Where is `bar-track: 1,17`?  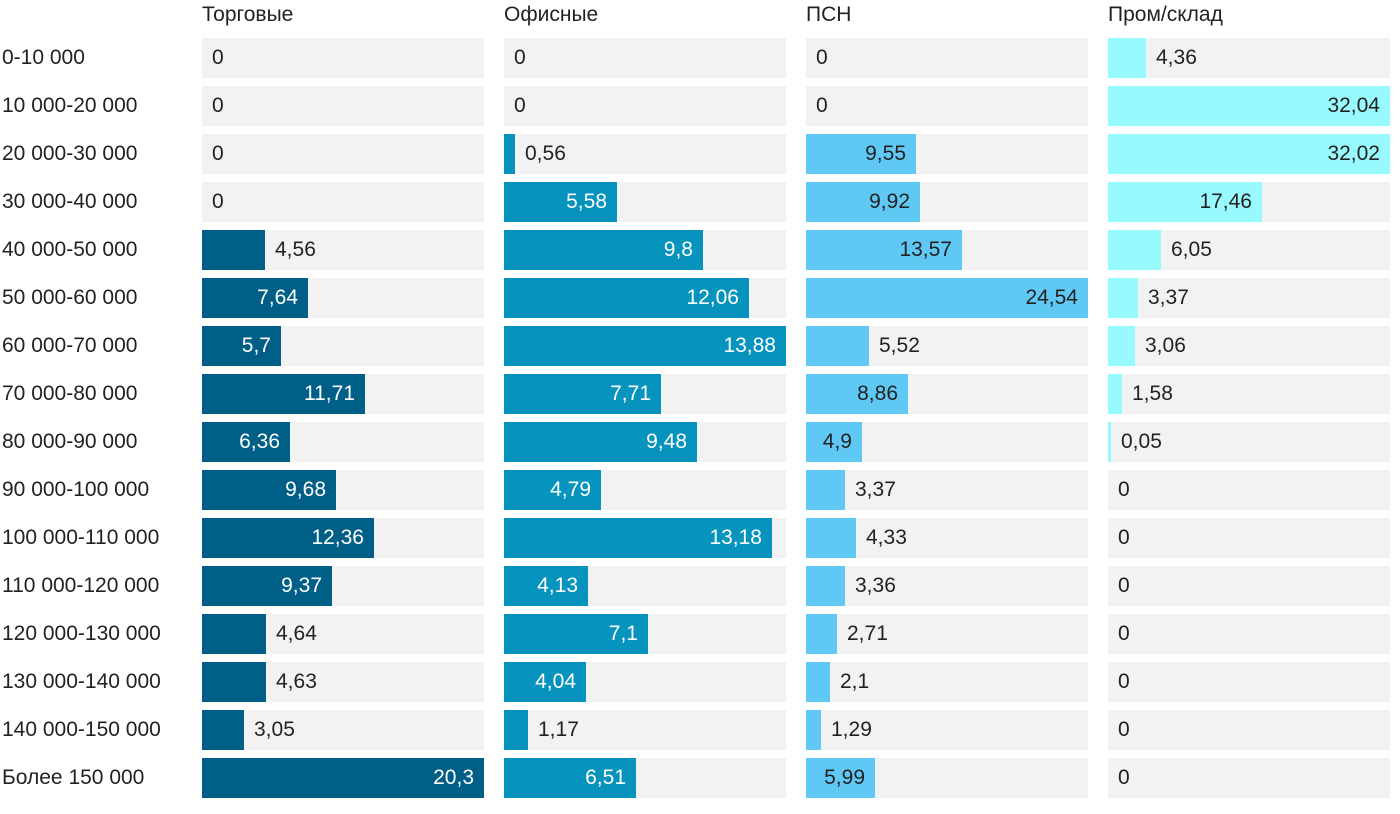 bar-track: 1,17 is located at coordinates (645, 730).